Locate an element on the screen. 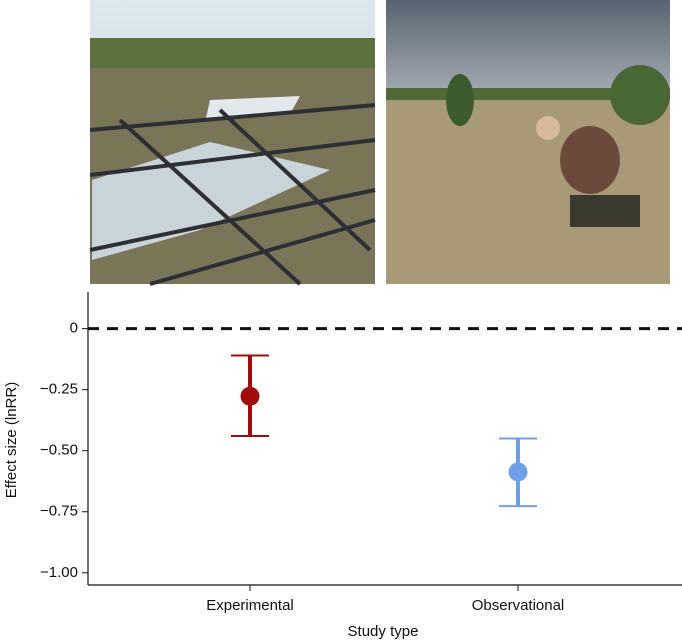  x-tick-label: Observational is located at coordinates (518, 605).